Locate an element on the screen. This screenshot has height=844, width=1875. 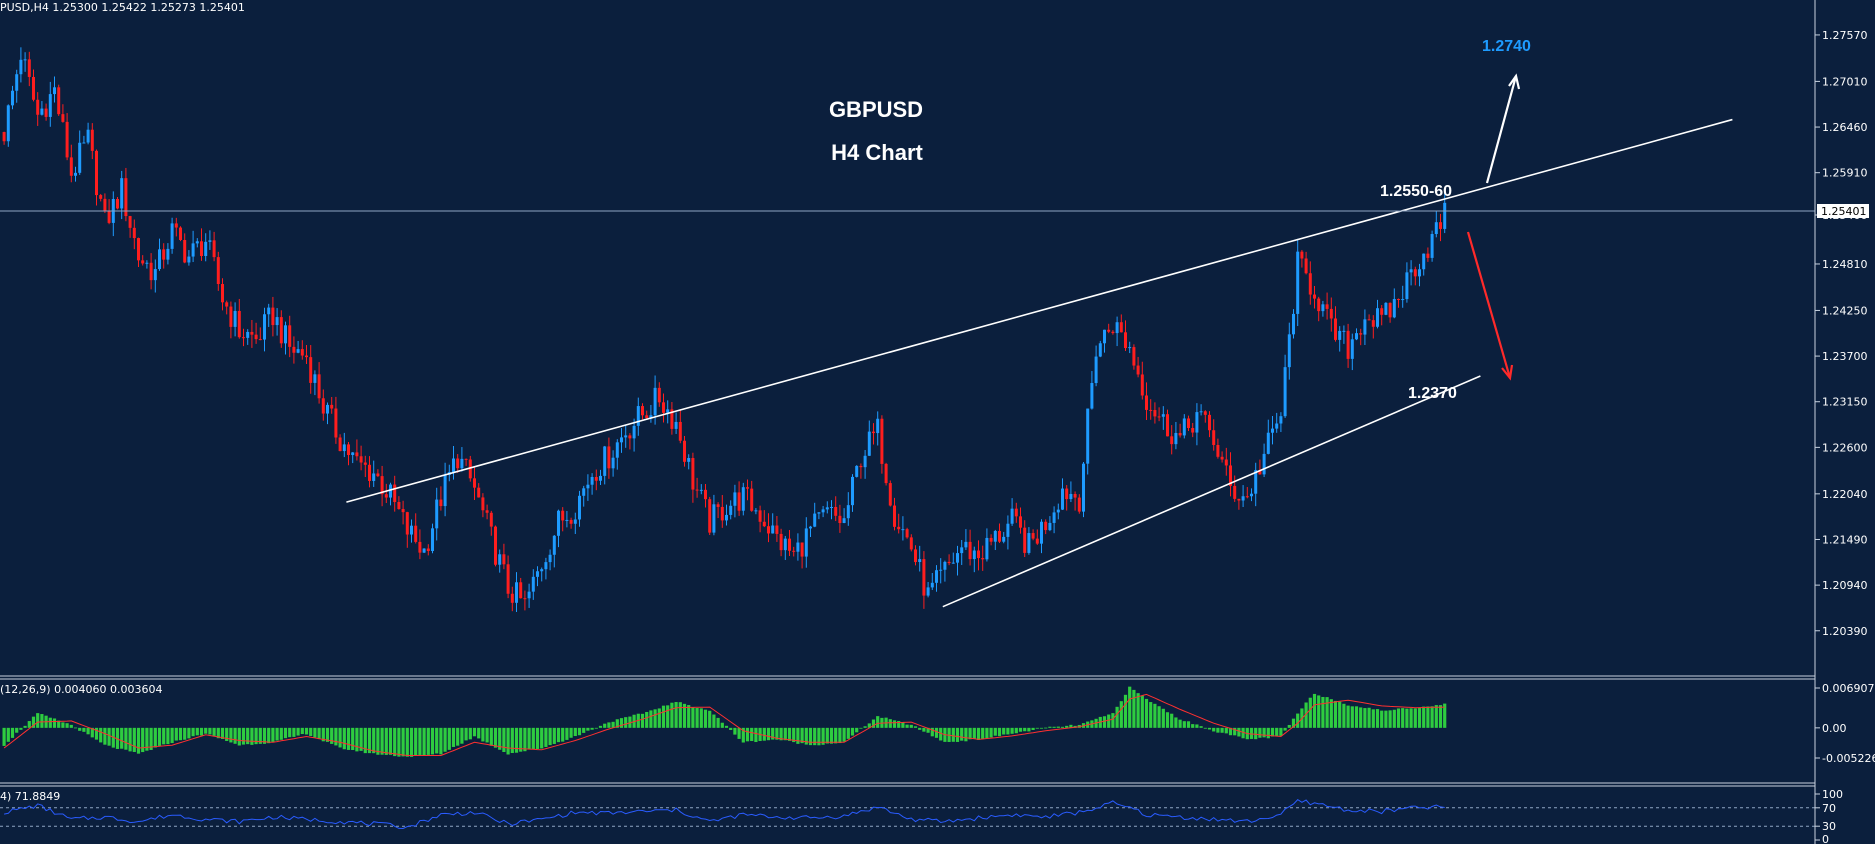
price-tick-label: 1.21490 is located at coordinates (1845, 539).